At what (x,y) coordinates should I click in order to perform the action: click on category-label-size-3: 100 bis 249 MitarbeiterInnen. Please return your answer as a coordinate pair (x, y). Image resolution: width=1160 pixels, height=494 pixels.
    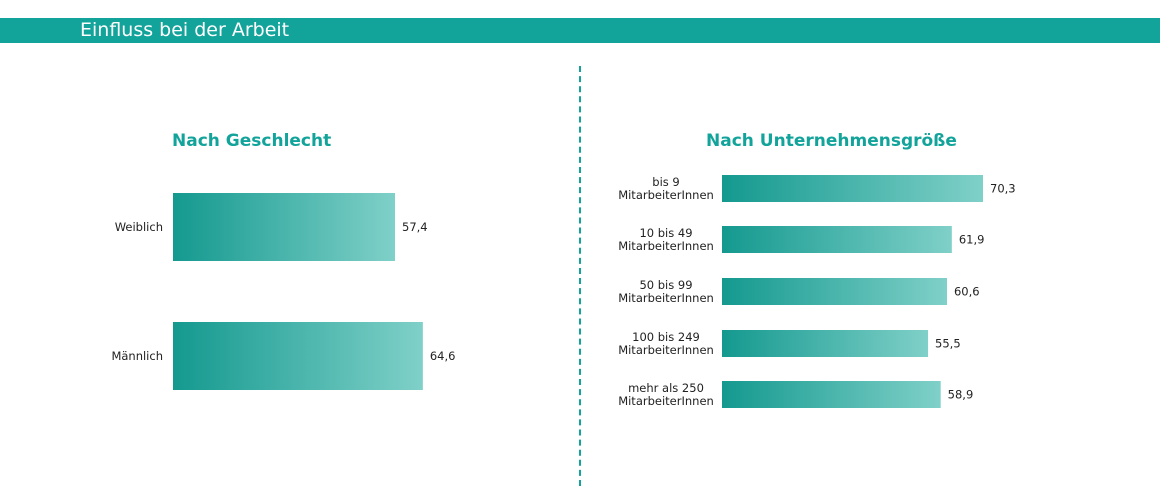
    Looking at the image, I should click on (666, 343).